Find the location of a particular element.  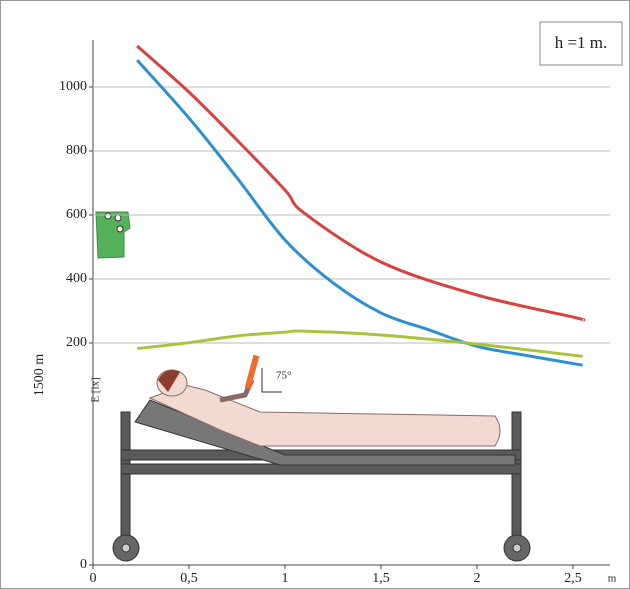

angle-annotation: 75° is located at coordinates (283, 376).